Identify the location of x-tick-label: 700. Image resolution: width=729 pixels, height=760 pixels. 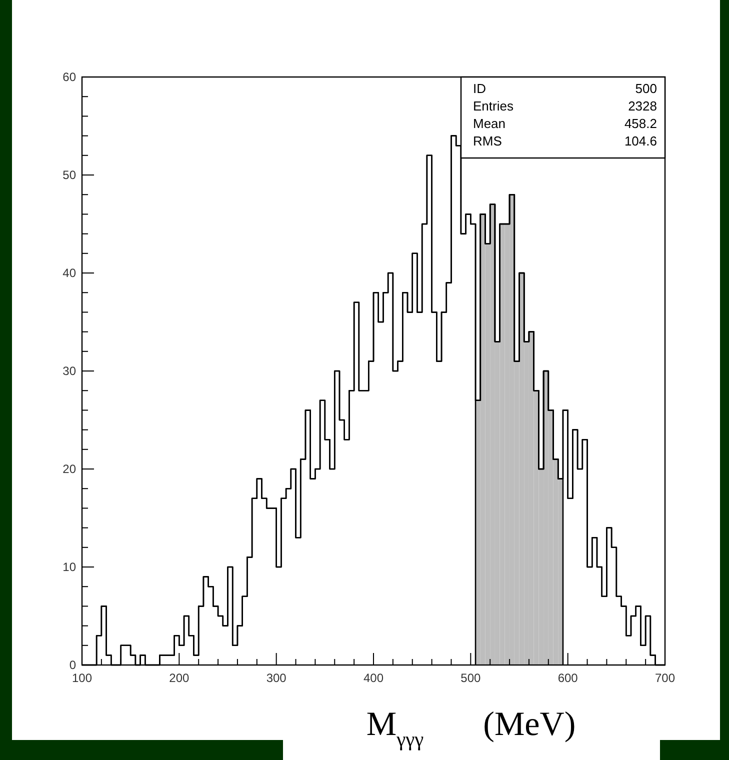
(665, 678).